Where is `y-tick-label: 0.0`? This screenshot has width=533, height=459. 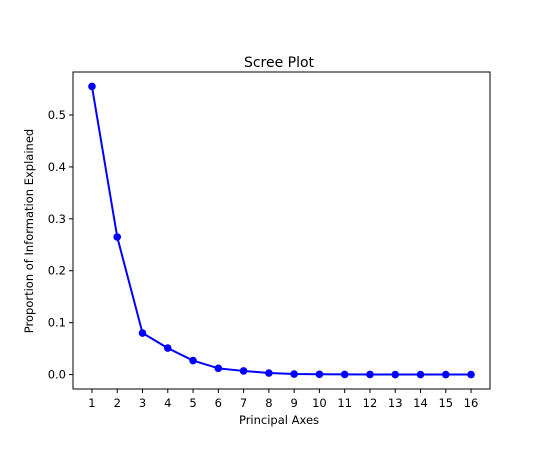
y-tick-label: 0.0 is located at coordinates (57, 375).